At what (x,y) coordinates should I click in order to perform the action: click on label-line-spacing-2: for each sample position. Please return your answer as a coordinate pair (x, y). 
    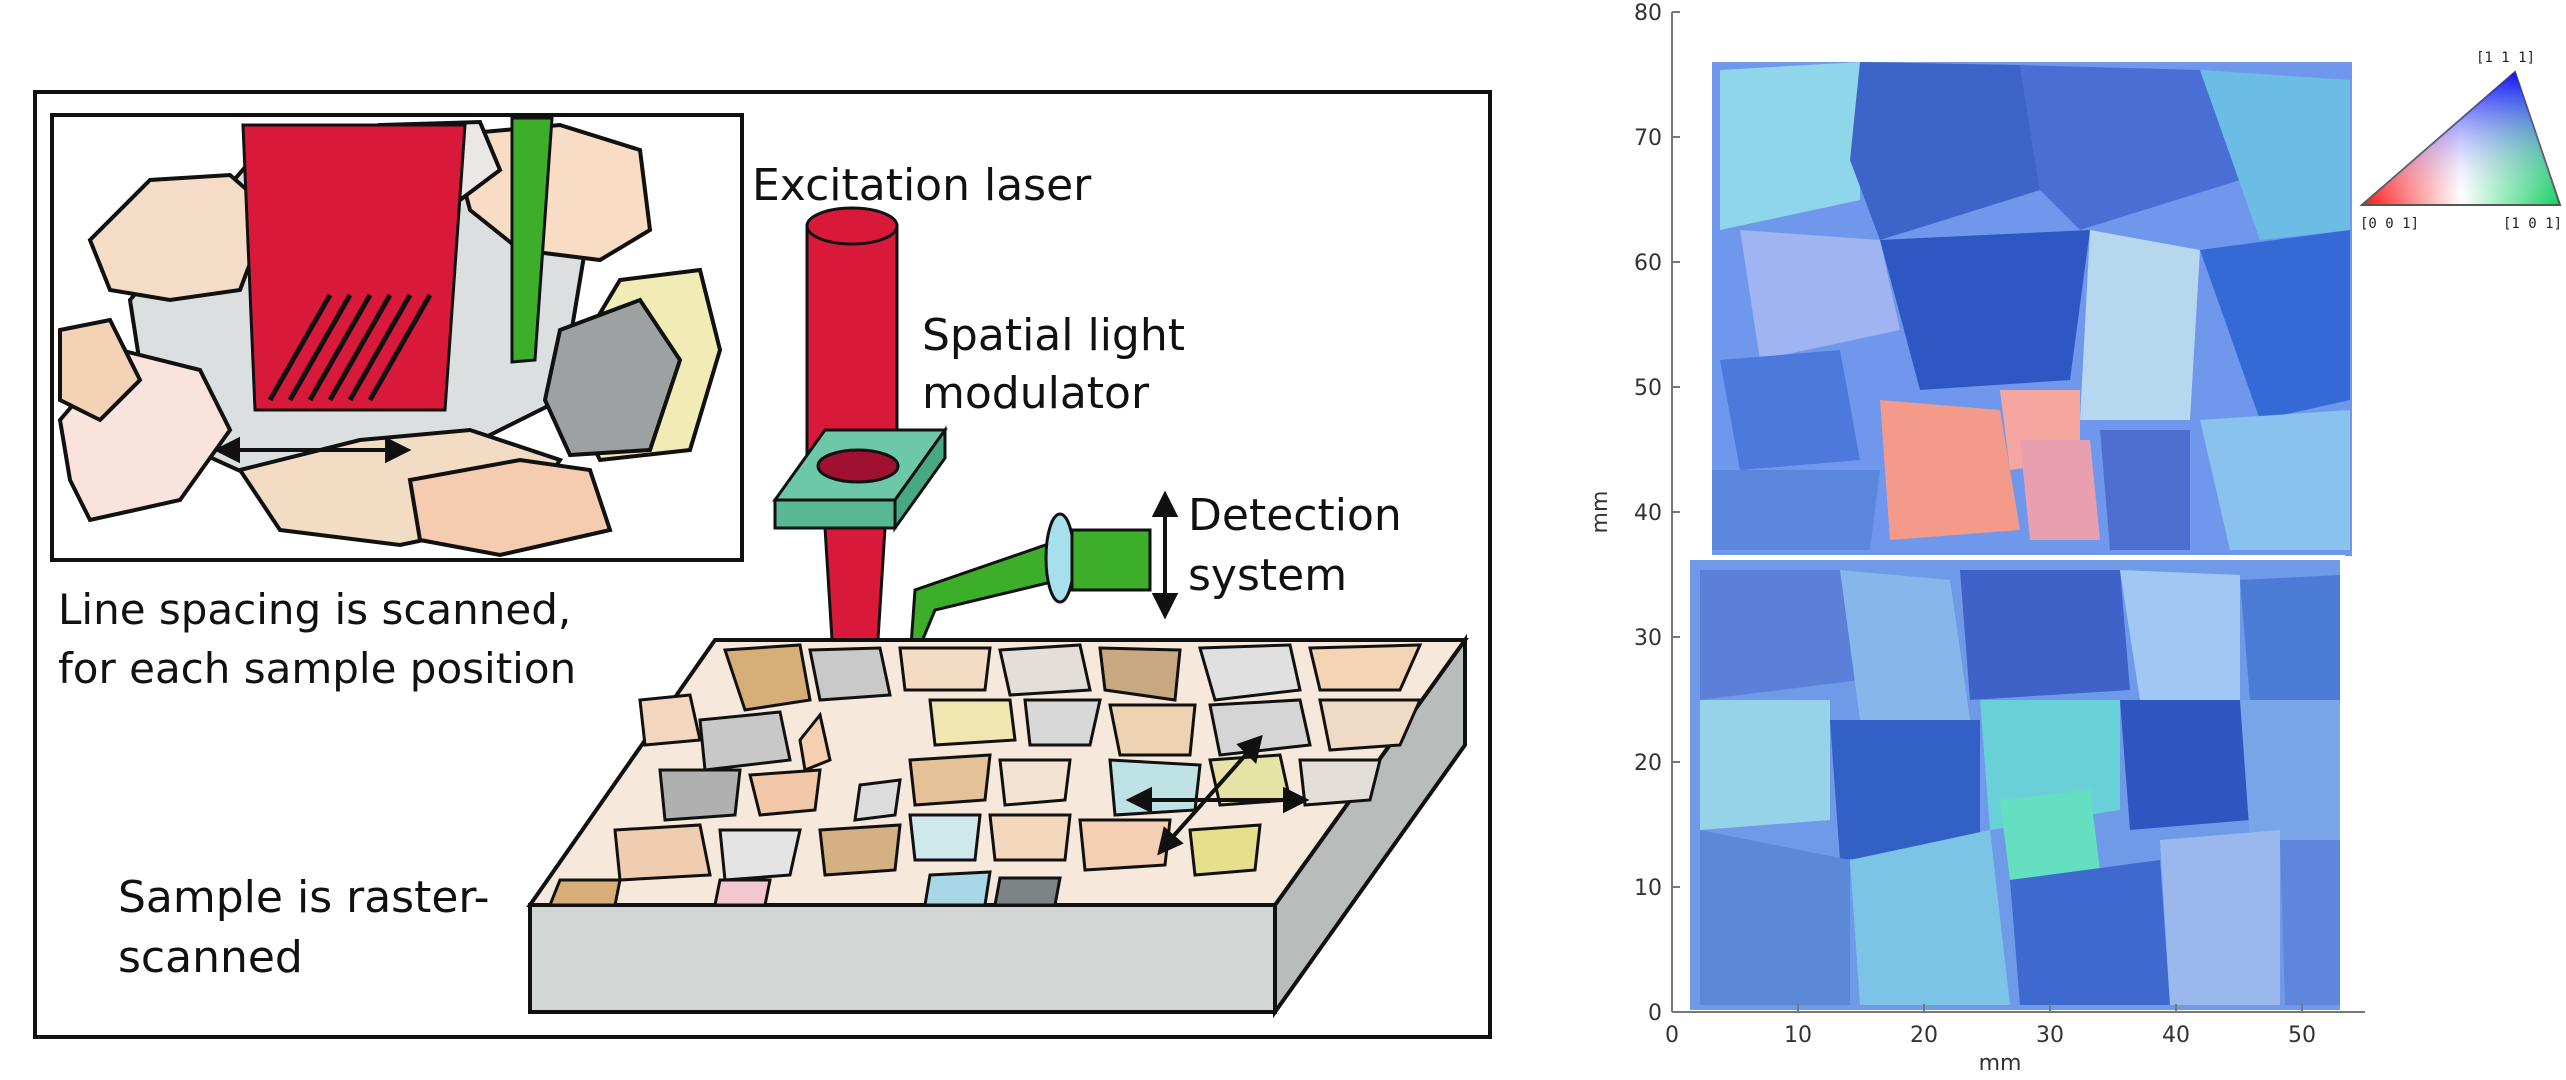
    Looking at the image, I should click on (317, 668).